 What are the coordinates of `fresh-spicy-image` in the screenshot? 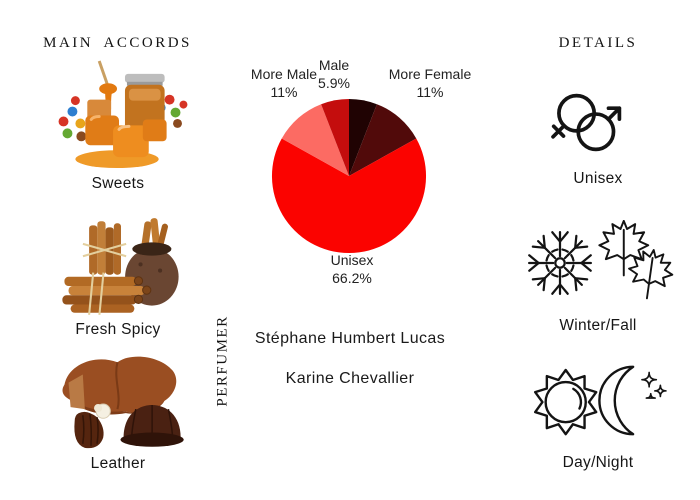 It's located at (120, 266).